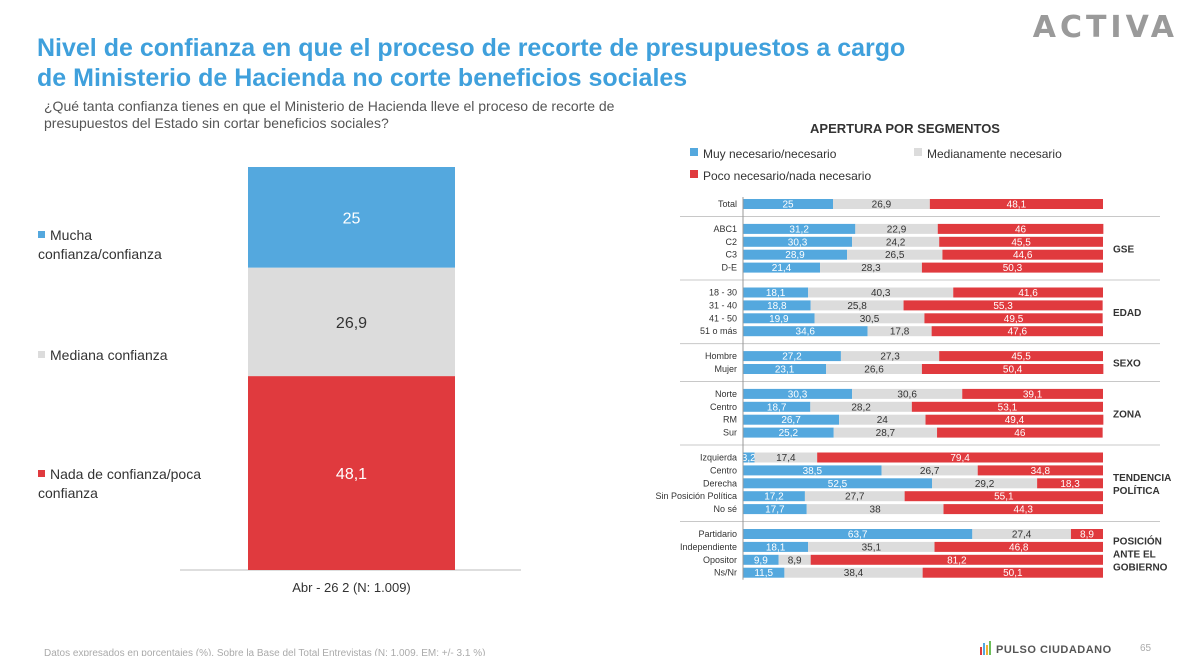  Describe the element at coordinates (886, 433) in the screenshot. I see `data-label: 28,7` at that location.